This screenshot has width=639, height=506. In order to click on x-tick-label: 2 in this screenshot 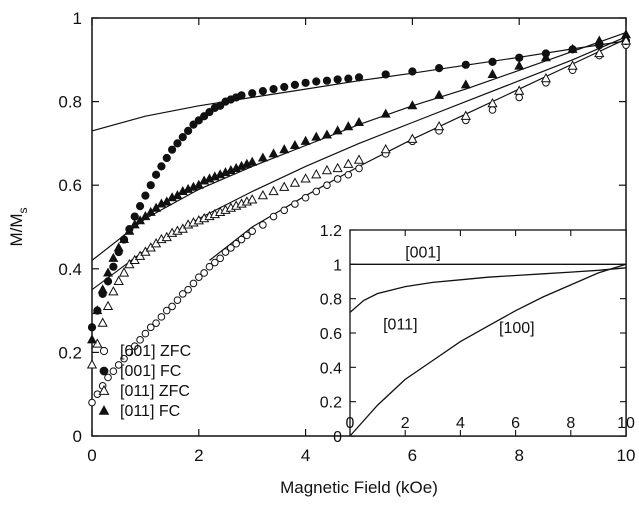, I will do `click(198, 455)`.